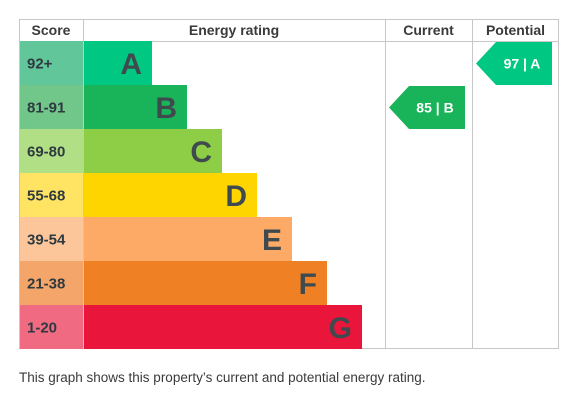 This screenshot has height=415, width=579. What do you see at coordinates (46, 196) in the screenshot?
I see `score-range-d: 55-68` at bounding box center [46, 196].